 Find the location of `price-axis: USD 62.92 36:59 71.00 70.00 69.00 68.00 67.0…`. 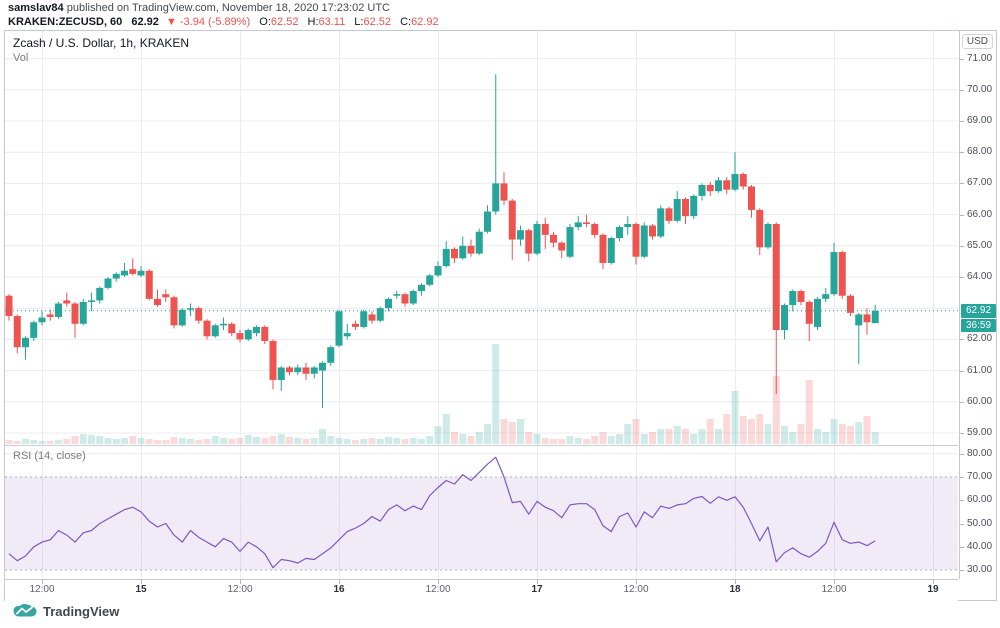

price-axis: USD 62.92 36:59 71.00 70.00 69.00 68.00 67.0… is located at coordinates (977, 305).